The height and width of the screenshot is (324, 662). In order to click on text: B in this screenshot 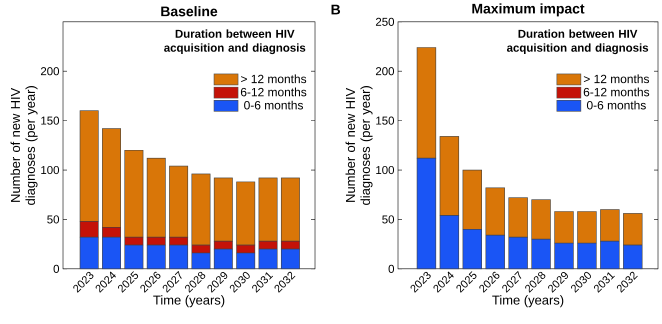, I will do `click(336, 9)`.